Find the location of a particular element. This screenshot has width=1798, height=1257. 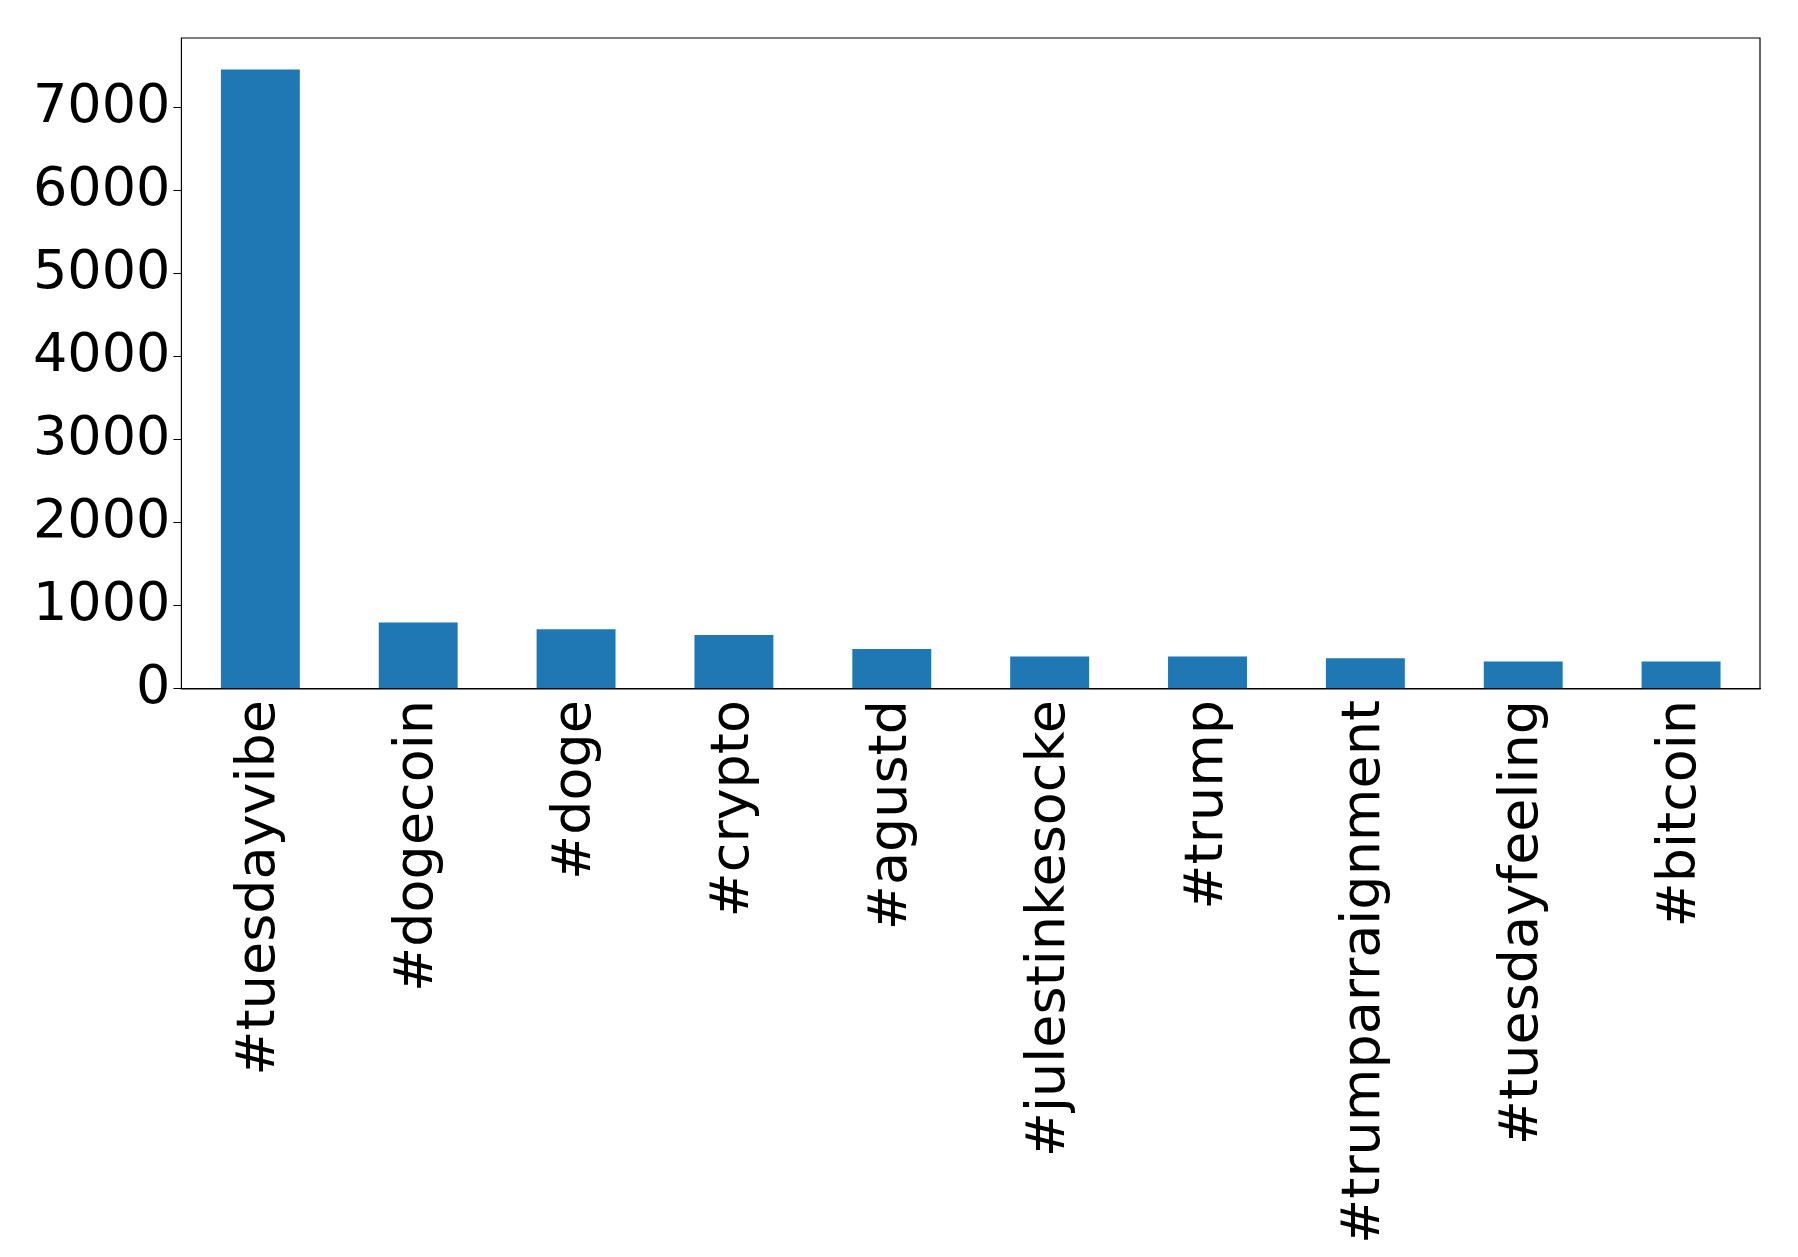

x-tick-label: #agustd is located at coordinates (887, 815).